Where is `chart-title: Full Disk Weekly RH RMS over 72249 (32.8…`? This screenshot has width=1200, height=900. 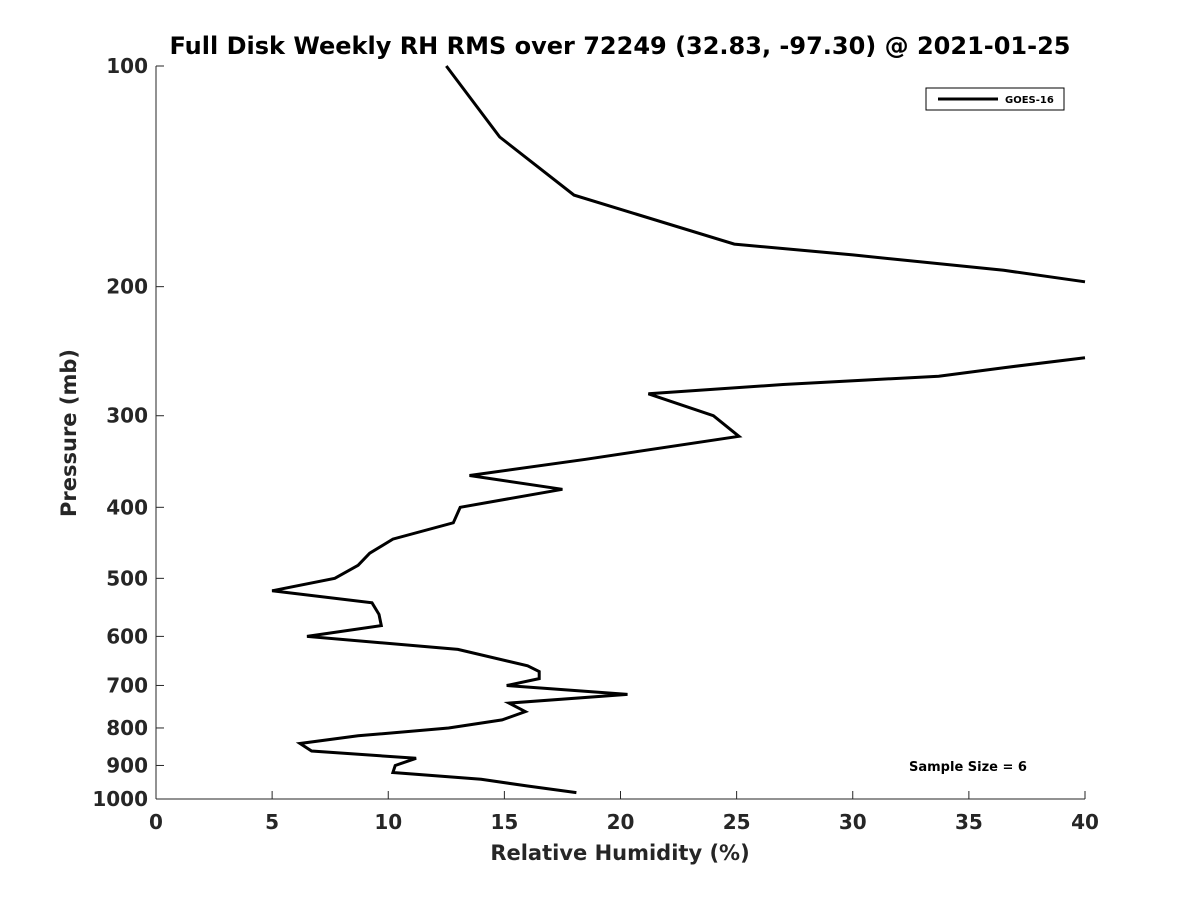 chart-title: Full Disk Weekly RH RMS over 72249 (32.8… is located at coordinates (619, 46).